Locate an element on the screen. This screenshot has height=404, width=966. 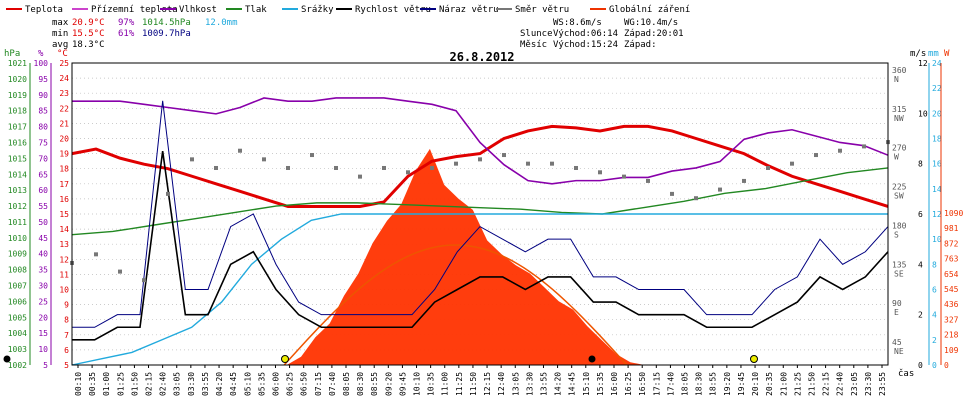
temperature-tick: 18 is located at coordinates (64, 169).